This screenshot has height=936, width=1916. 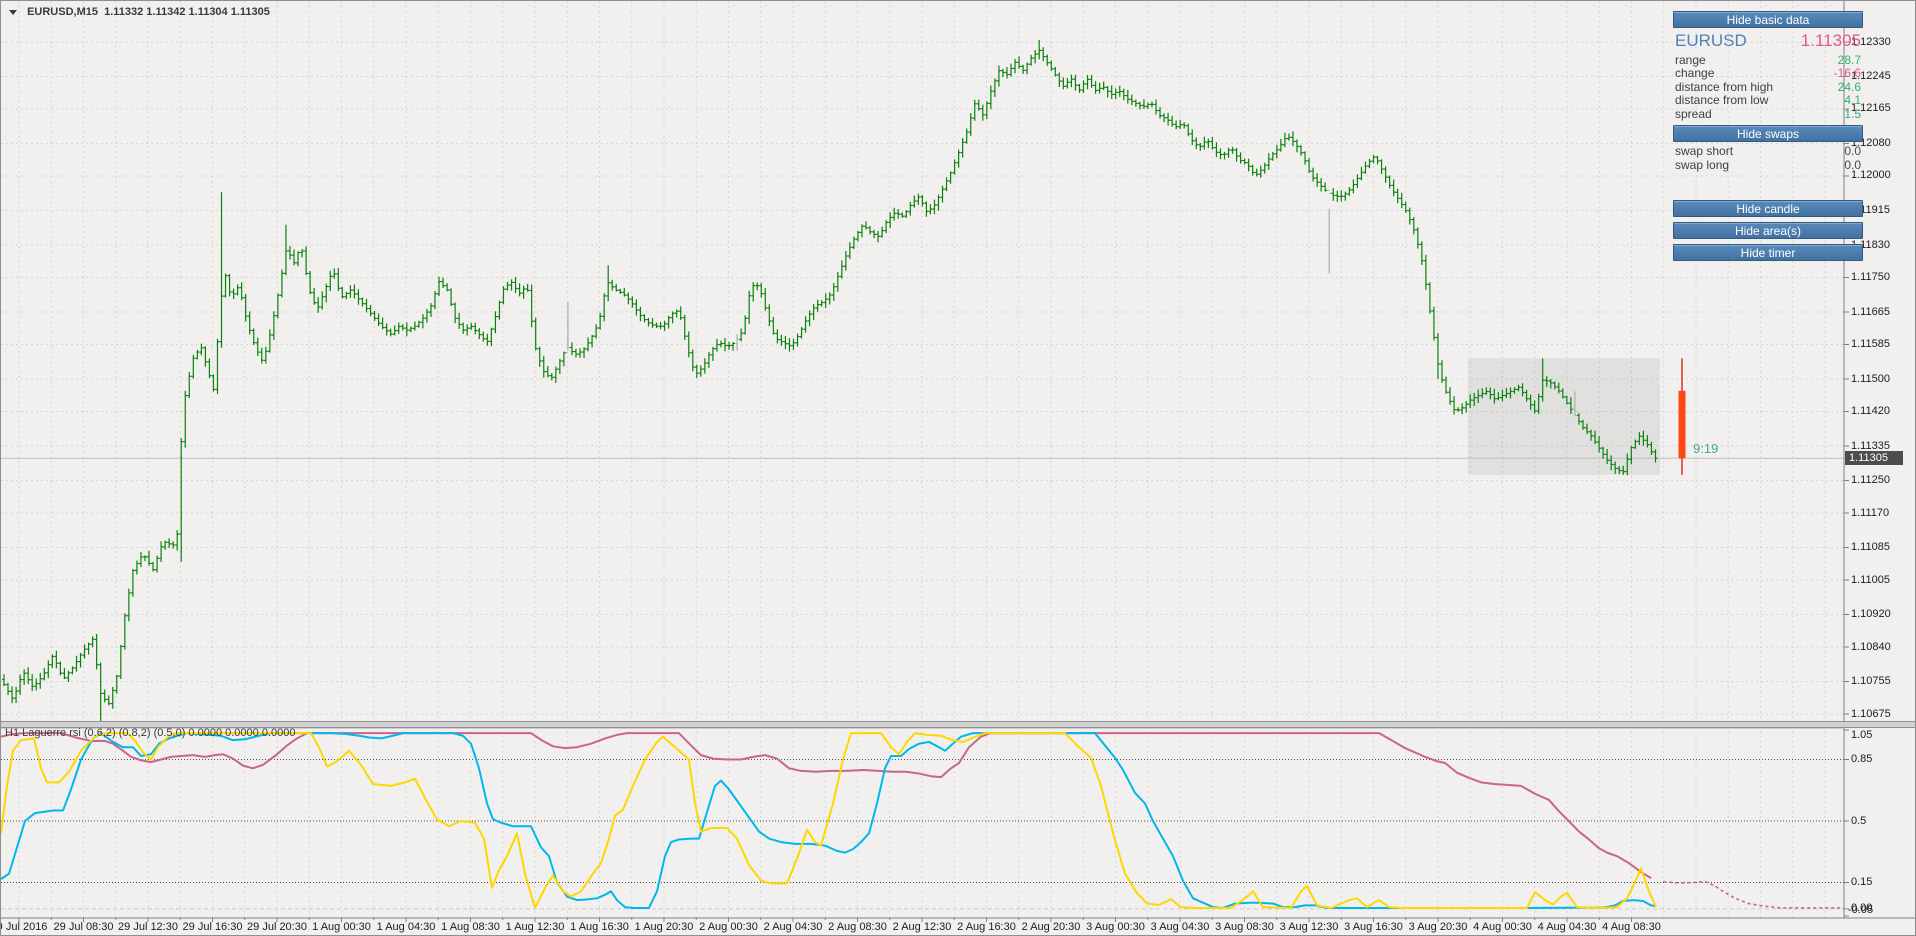 What do you see at coordinates (535, 927) in the screenshot?
I see `time-axis-label: 1 Aug 12:30` at bounding box center [535, 927].